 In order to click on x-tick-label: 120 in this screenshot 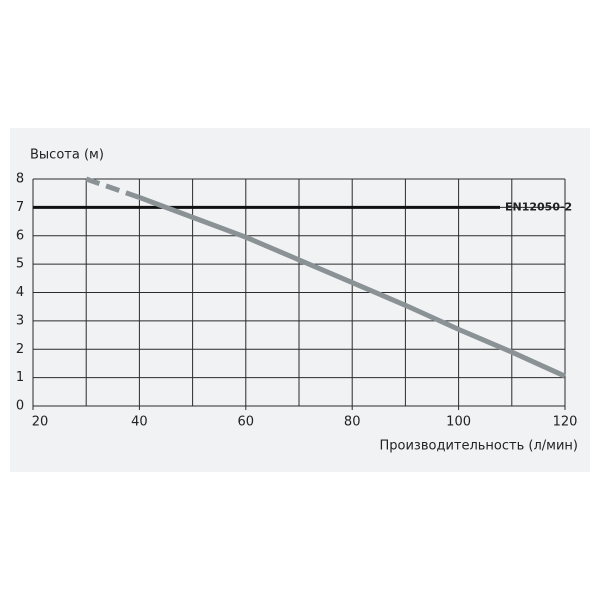, I will do `click(565, 422)`.